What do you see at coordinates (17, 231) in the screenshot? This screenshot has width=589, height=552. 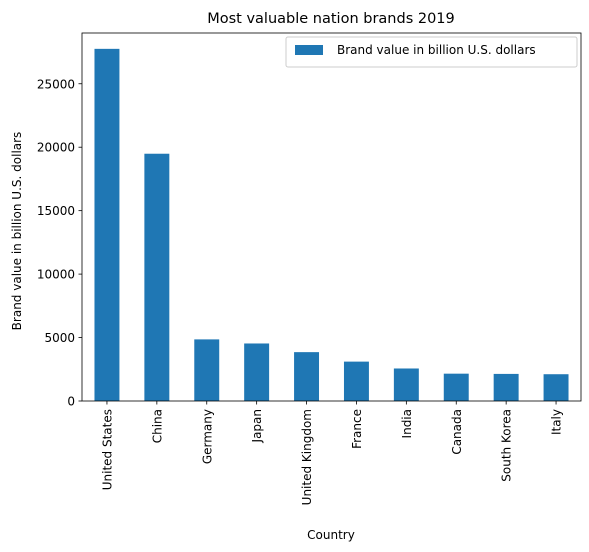 I see `y-axis-label: Brand value in billion U.S. dollars` at bounding box center [17, 231].